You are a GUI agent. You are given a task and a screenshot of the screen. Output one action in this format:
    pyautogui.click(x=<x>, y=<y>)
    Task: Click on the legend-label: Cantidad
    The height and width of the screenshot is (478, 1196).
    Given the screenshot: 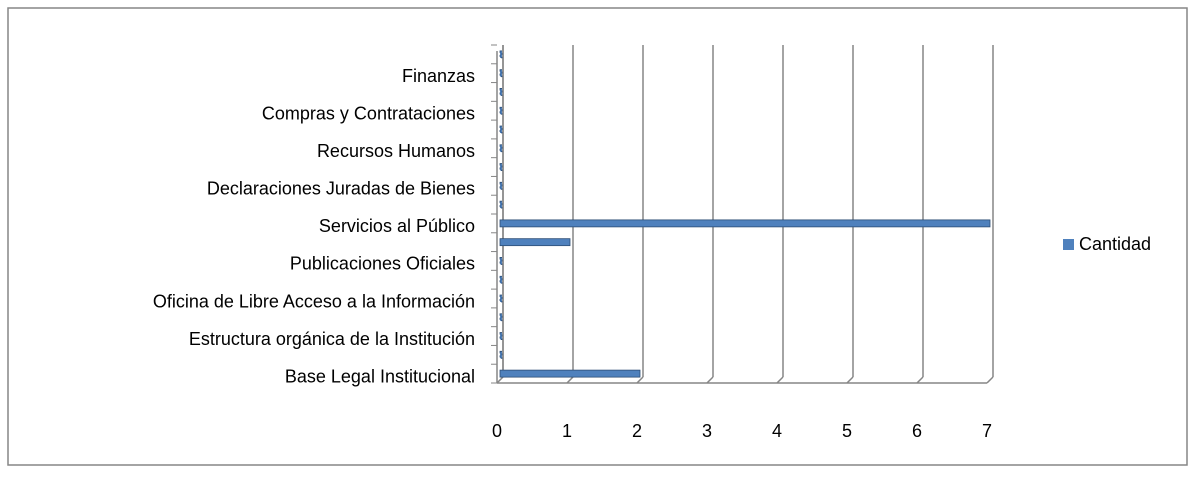 What is the action you would take?
    pyautogui.click(x=1115, y=244)
    